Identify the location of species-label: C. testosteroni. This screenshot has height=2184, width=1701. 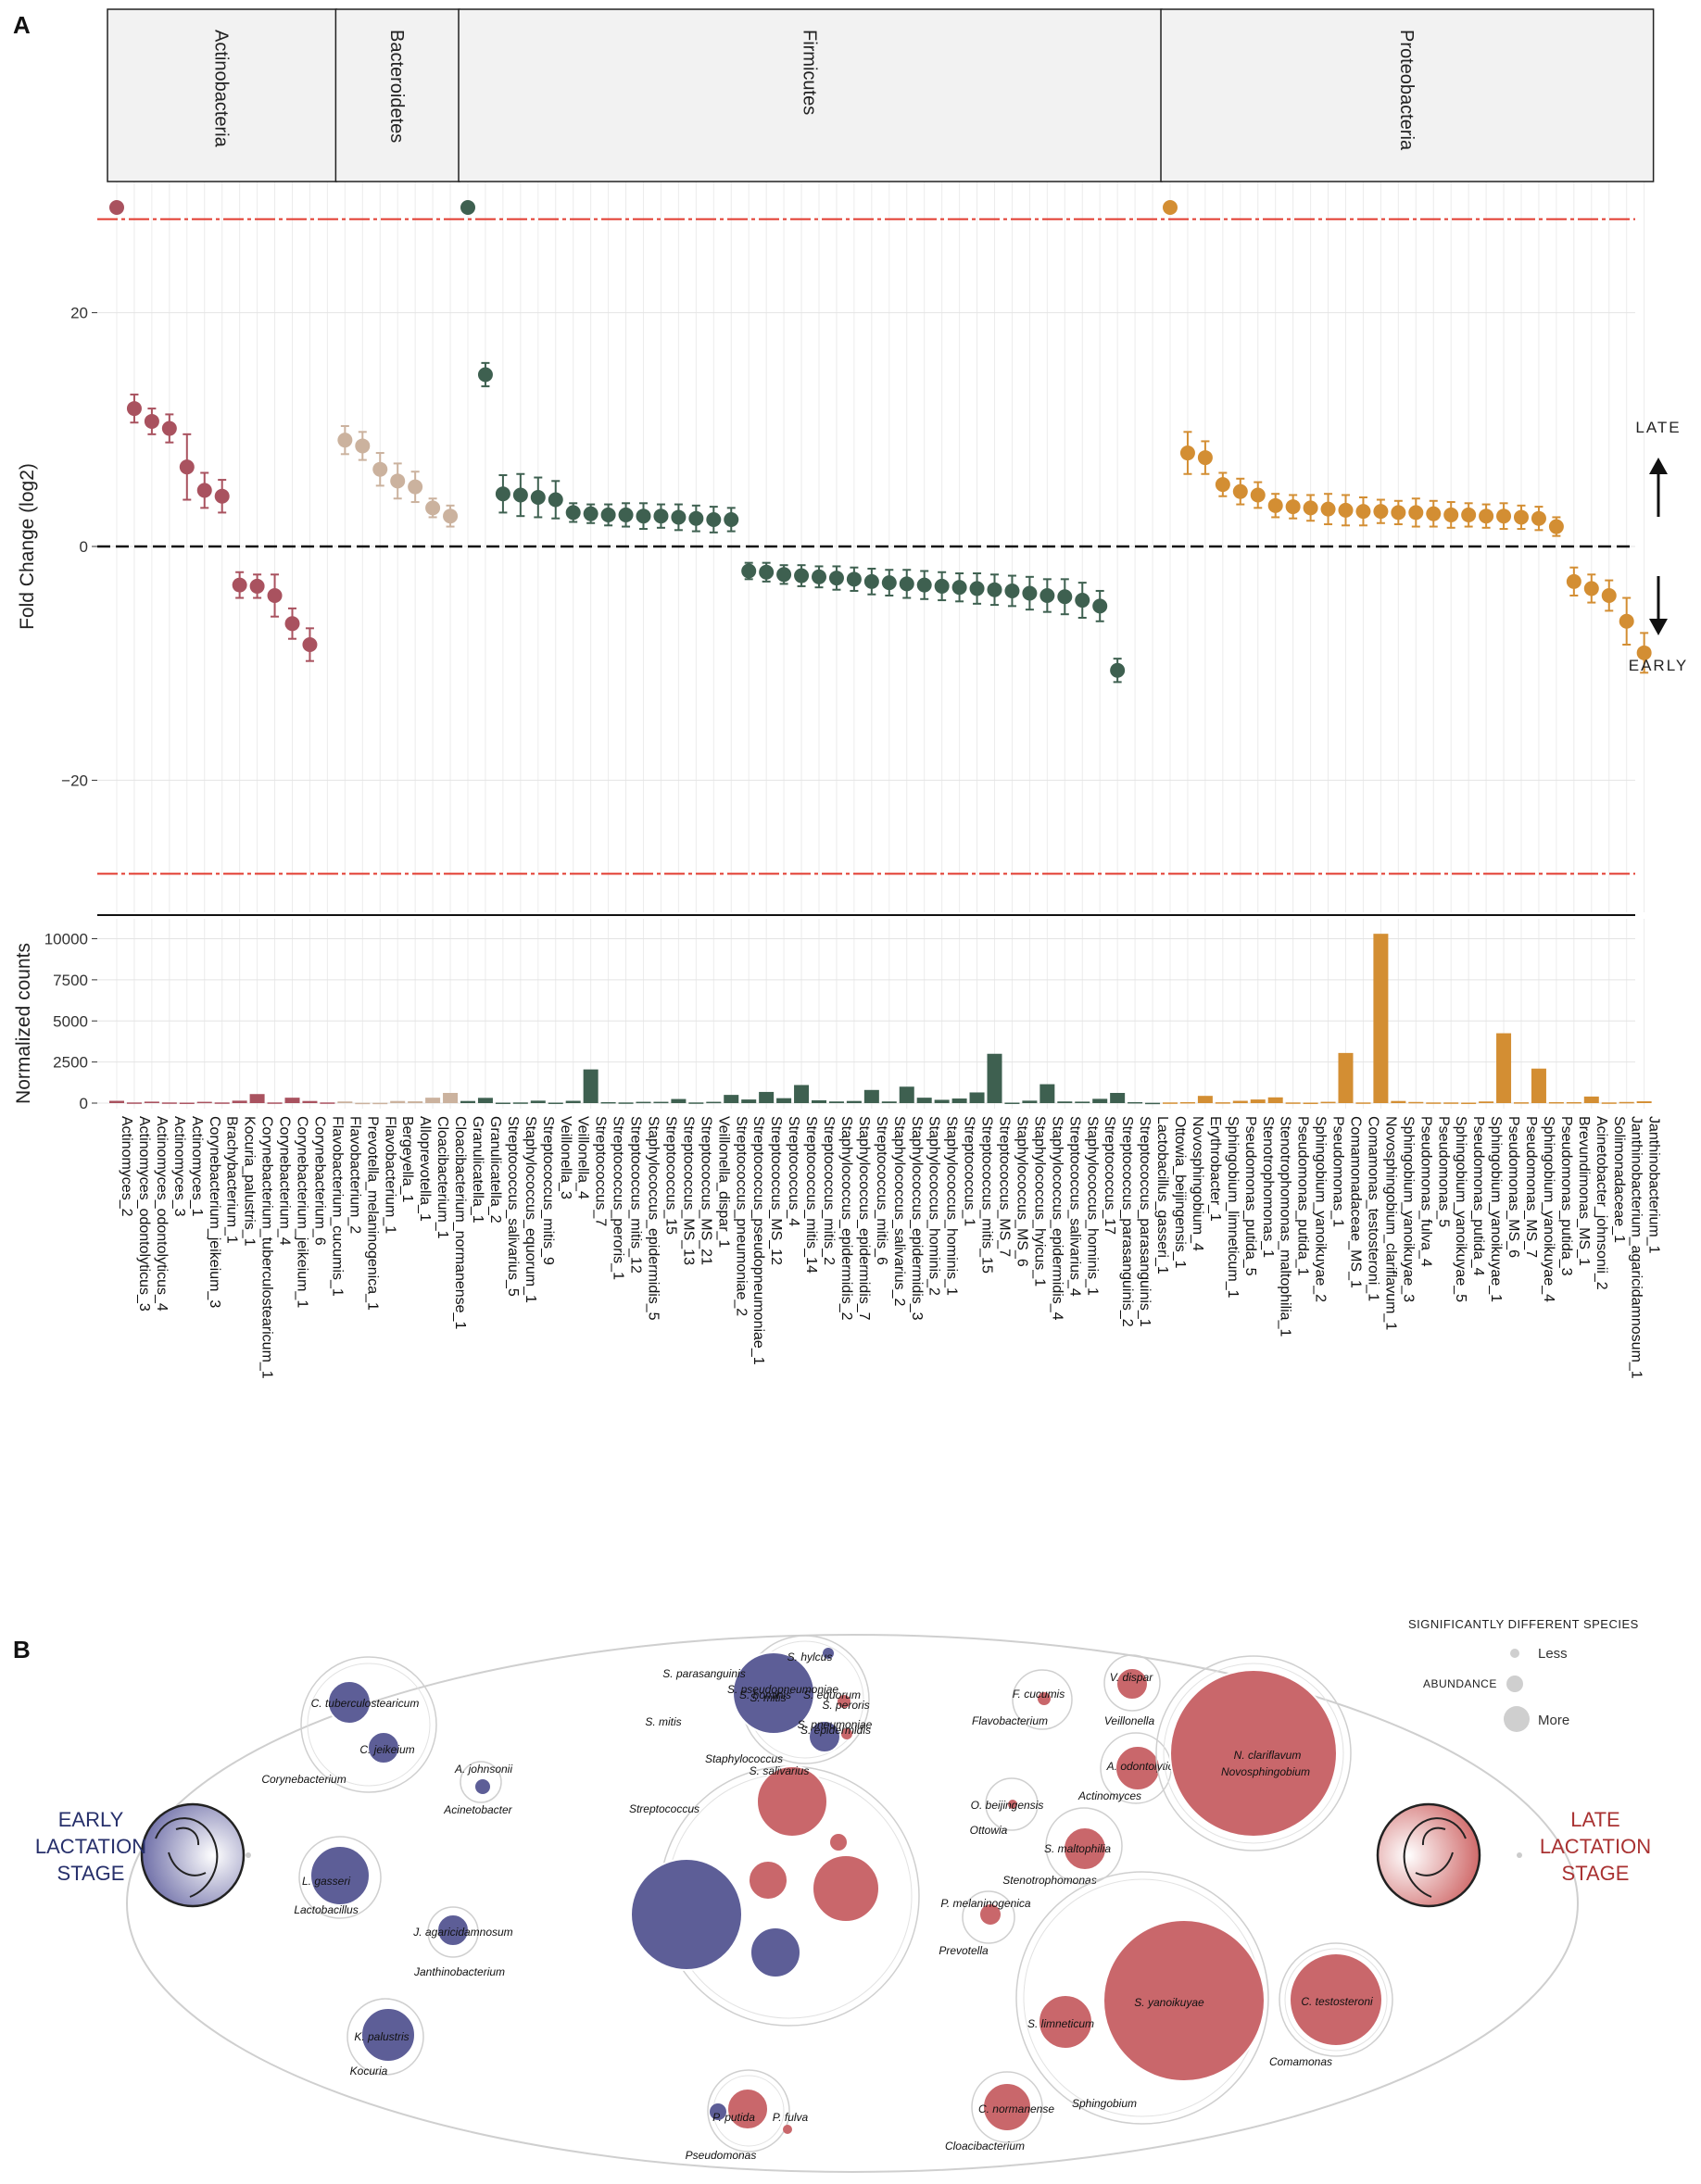
(1337, 2001).